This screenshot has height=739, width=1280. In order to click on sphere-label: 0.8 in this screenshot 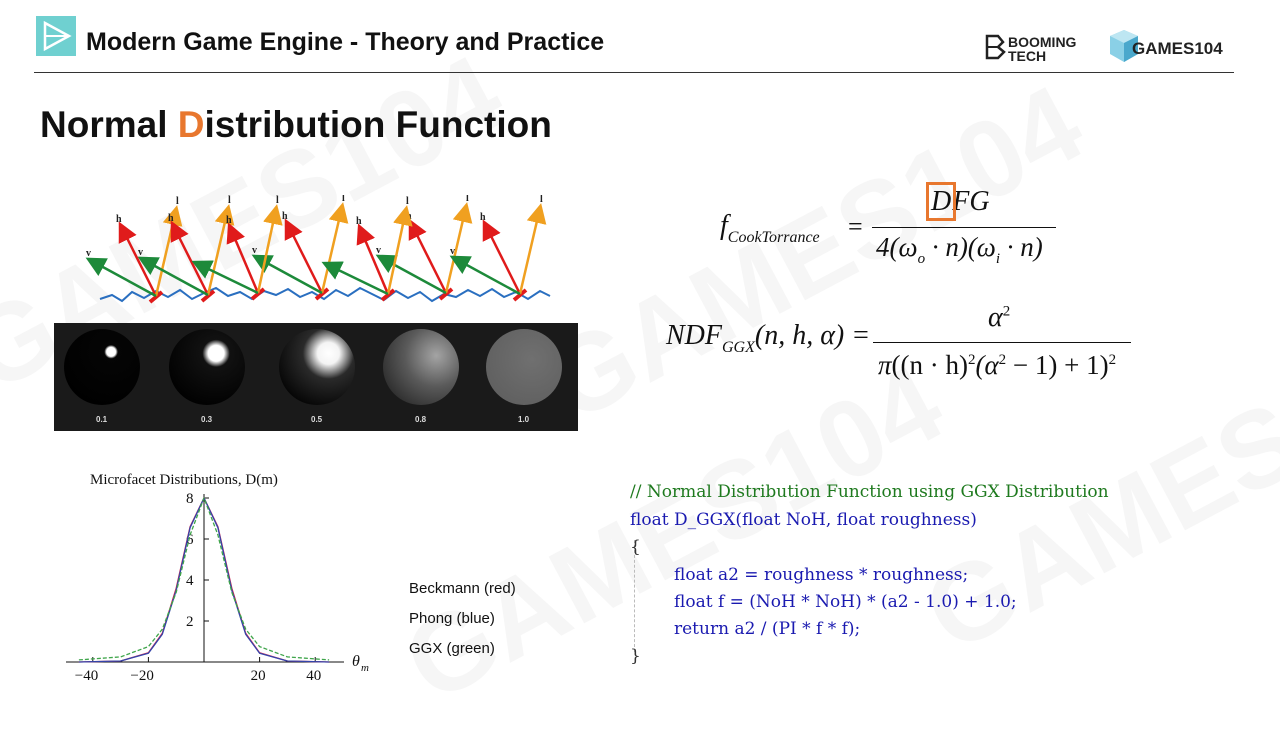, I will do `click(421, 419)`.